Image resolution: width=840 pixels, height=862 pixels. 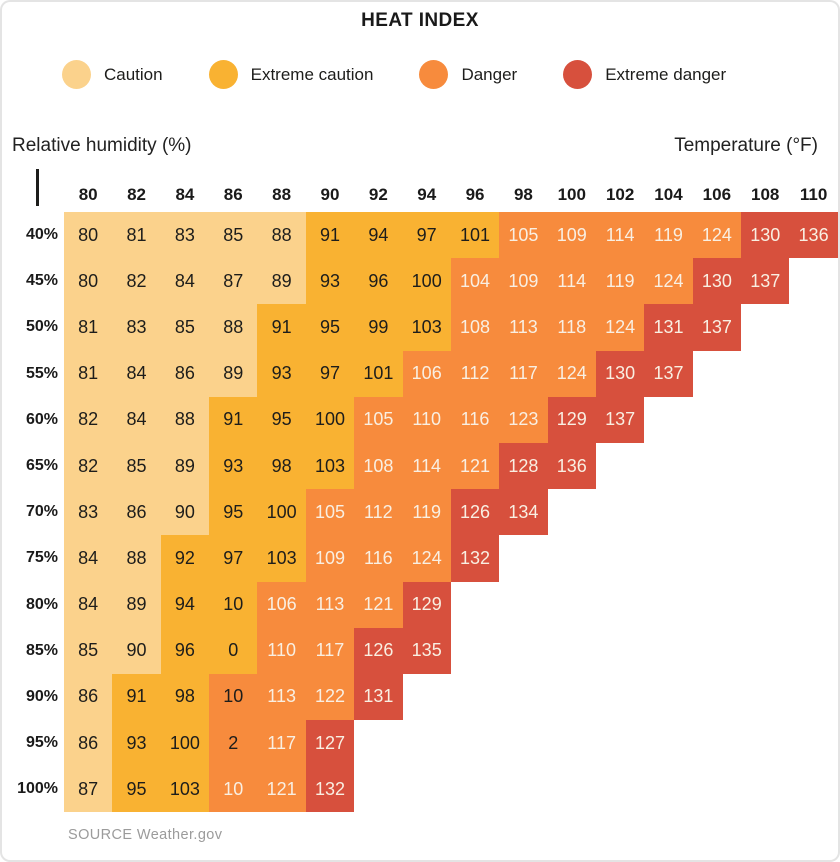 What do you see at coordinates (290, 74) in the screenshot?
I see `legend-item-extreme-caution: Extreme caution` at bounding box center [290, 74].